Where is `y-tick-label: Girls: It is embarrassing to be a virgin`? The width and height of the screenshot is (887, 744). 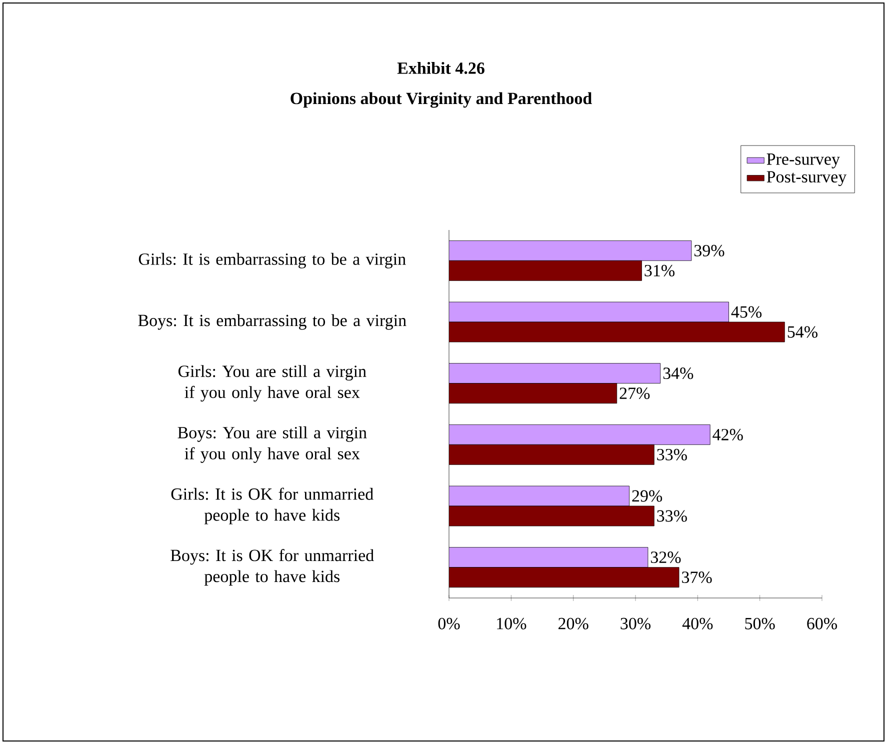 y-tick-label: Girls: It is embarrassing to be a virgin is located at coordinates (272, 260).